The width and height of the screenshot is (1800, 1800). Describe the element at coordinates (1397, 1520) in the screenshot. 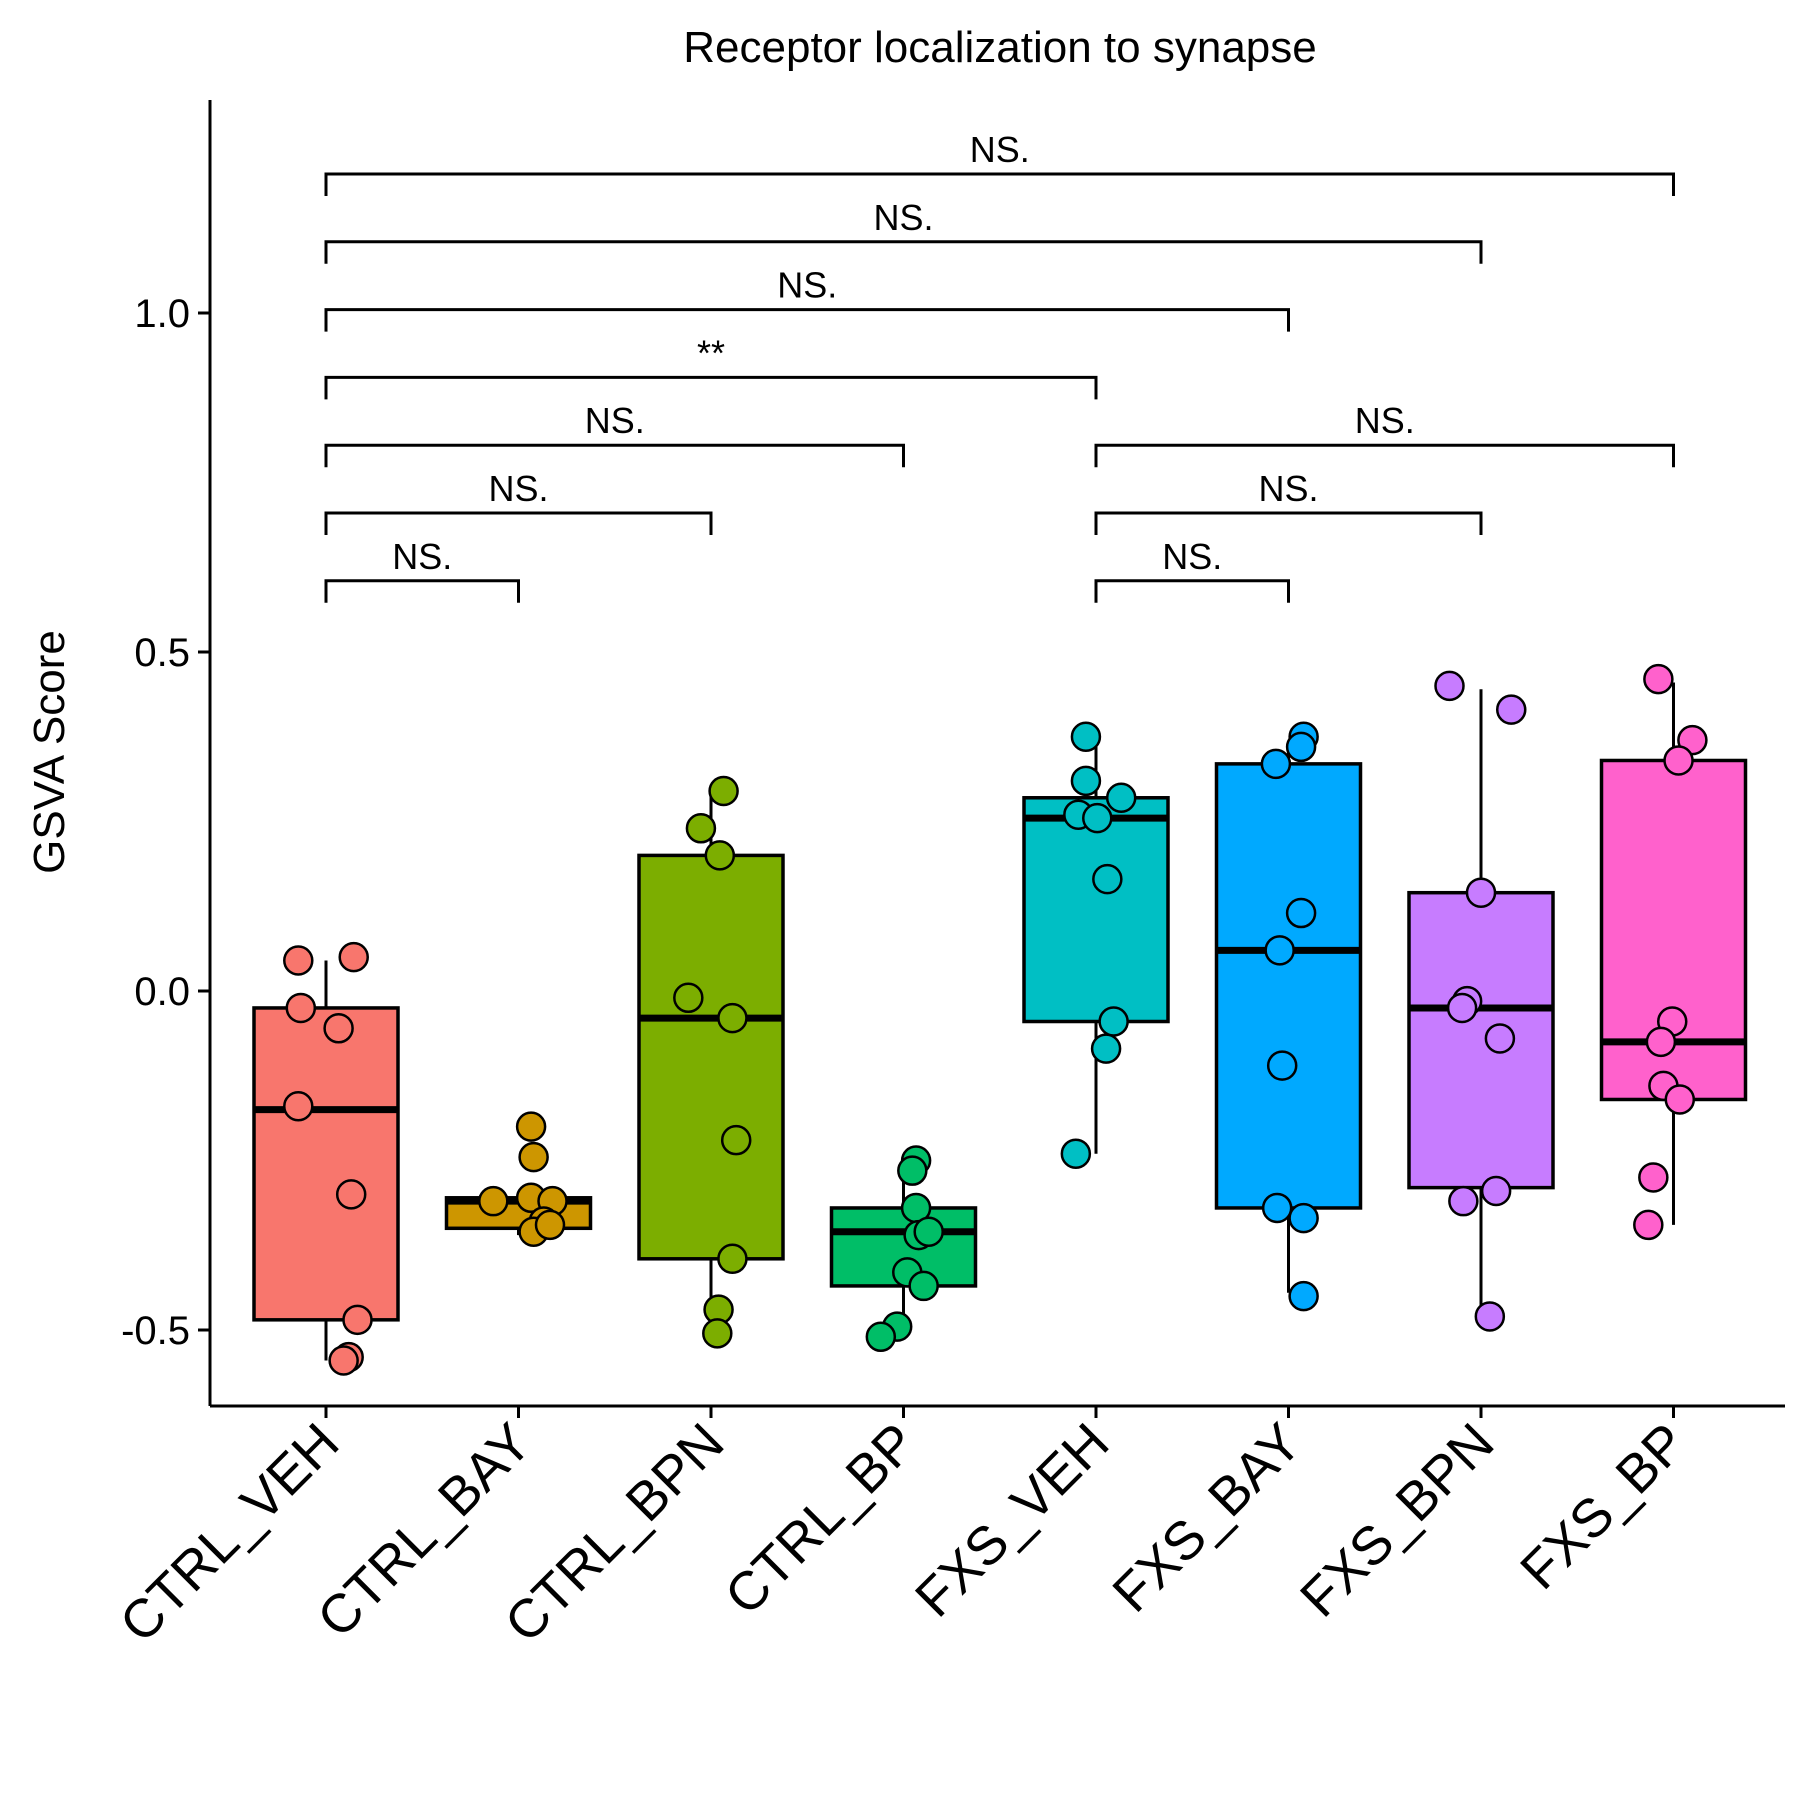

I see `x-tick-label: FXS_BPN` at that location.